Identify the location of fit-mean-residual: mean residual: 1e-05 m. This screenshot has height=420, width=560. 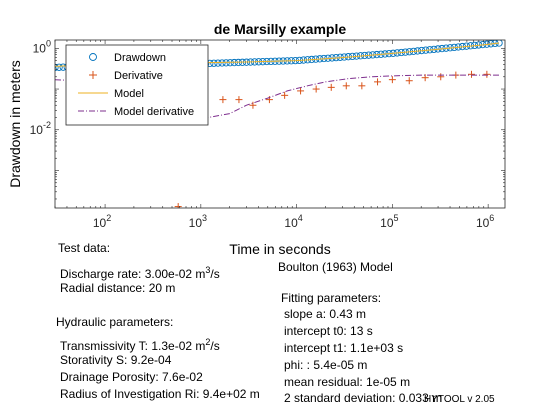
(347, 382).